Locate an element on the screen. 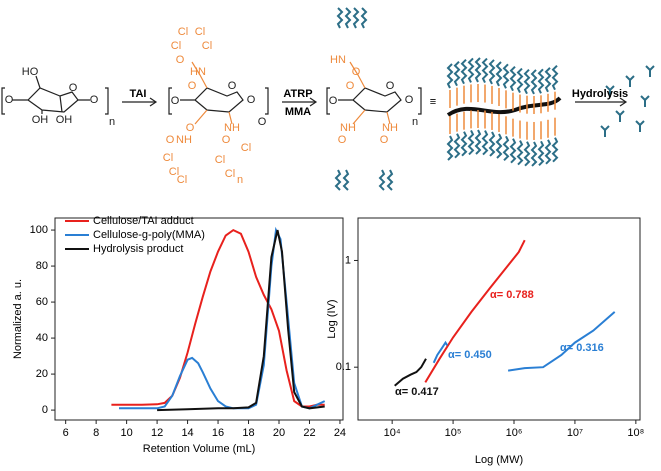  y-tick-label: 20 is located at coordinates (42, 374).